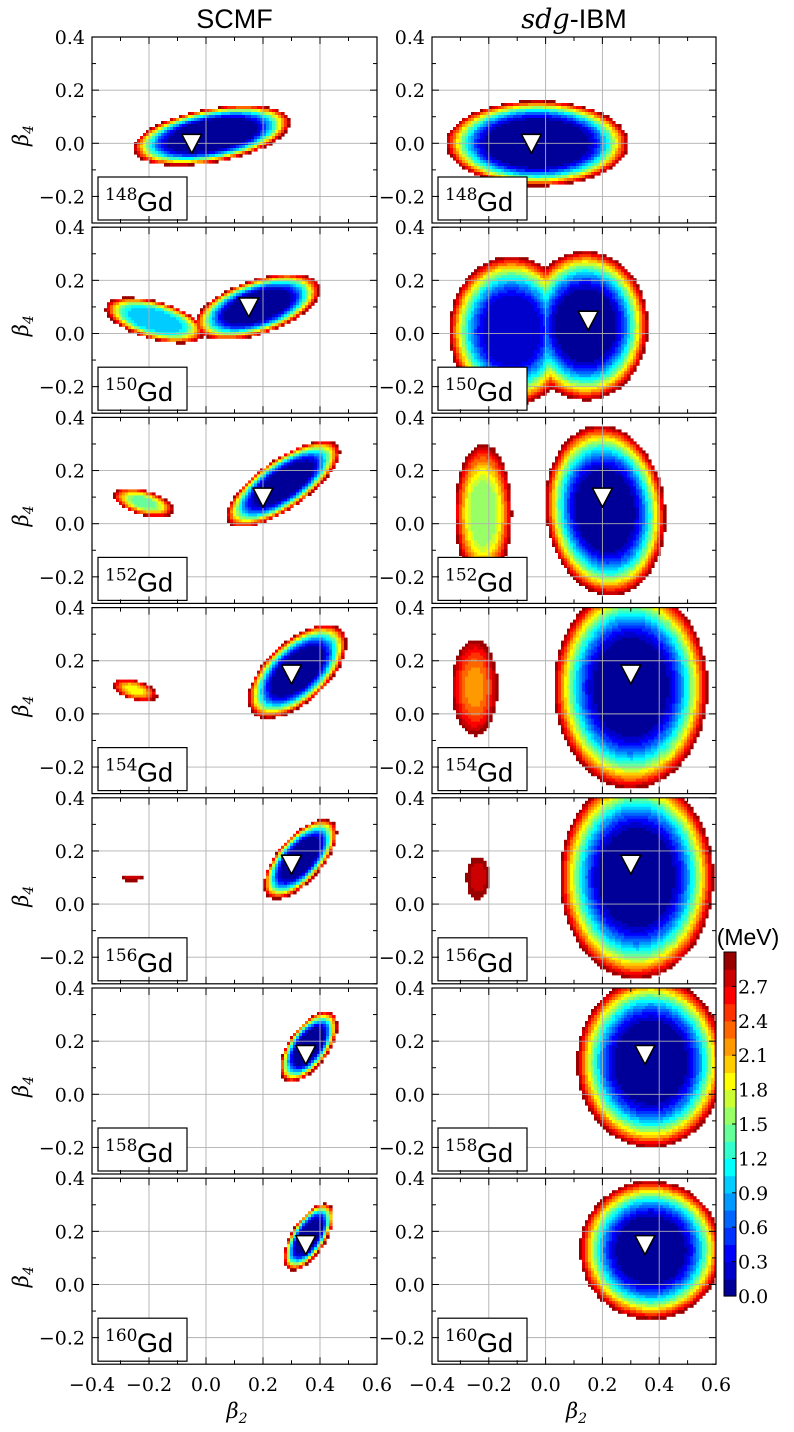  I want to click on panel-ibm-160: 160 Gd −0.2 0.0 0.2 0.4 −0.4 −0.2 0.0 0.2 0.4 0.6 β2, so click(555, 1297).